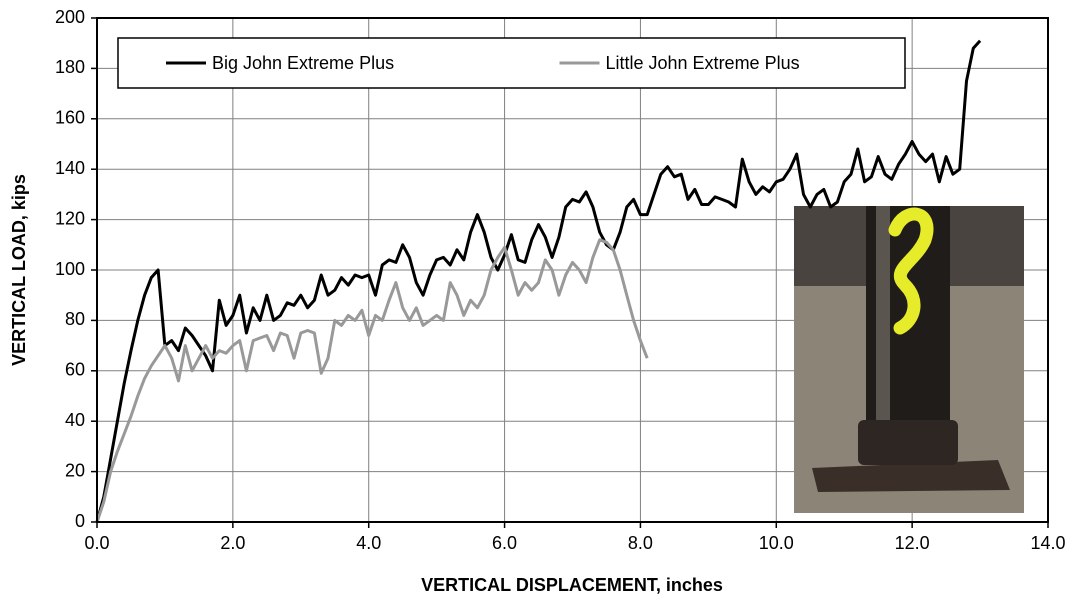 Image resolution: width=1077 pixels, height=600 pixels. Describe the element at coordinates (572, 585) in the screenshot. I see `x-axis-title: VERTICAL DISPLACEMENT, inches` at that location.